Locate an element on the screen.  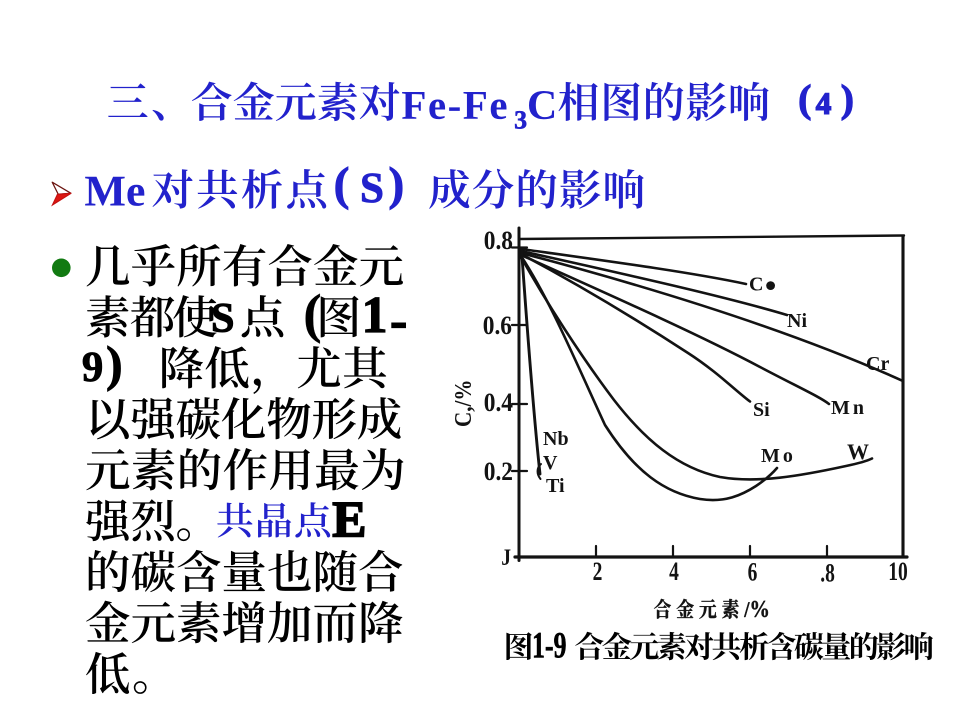
svg-text: V is located at coordinates (550, 463).